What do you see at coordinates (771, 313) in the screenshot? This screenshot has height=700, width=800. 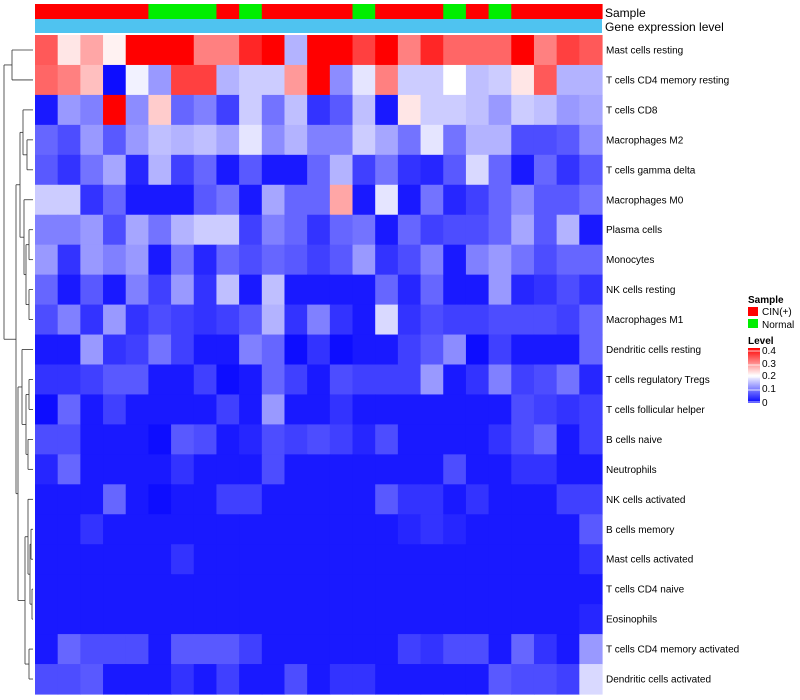 I see `sample-legend: Sample CIN(+) Normal` at bounding box center [771, 313].